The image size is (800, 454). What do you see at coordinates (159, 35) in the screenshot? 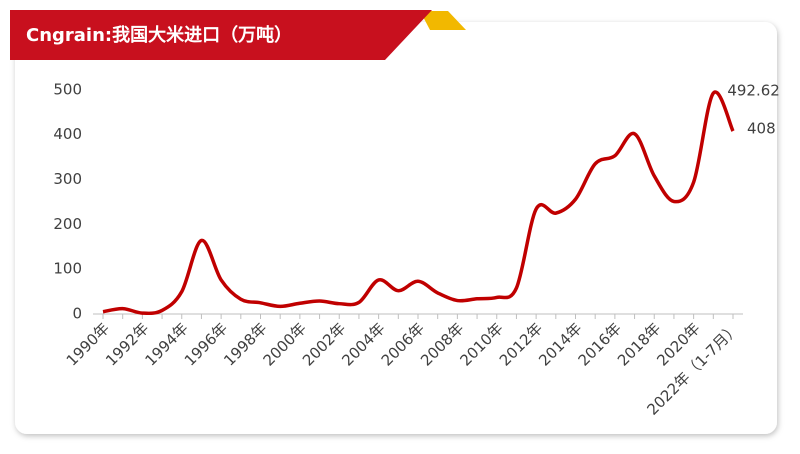
I see `chart-title: Cngrain:我国大米进口（万吨）` at bounding box center [159, 35].